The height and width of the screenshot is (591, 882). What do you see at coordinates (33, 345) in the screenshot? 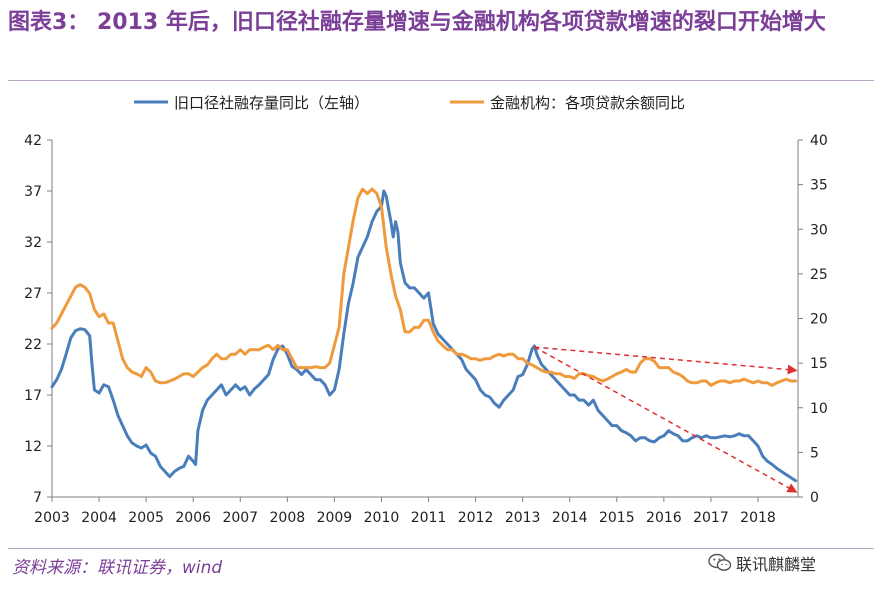
I see `left-axis-tick-label: 22` at bounding box center [33, 345].